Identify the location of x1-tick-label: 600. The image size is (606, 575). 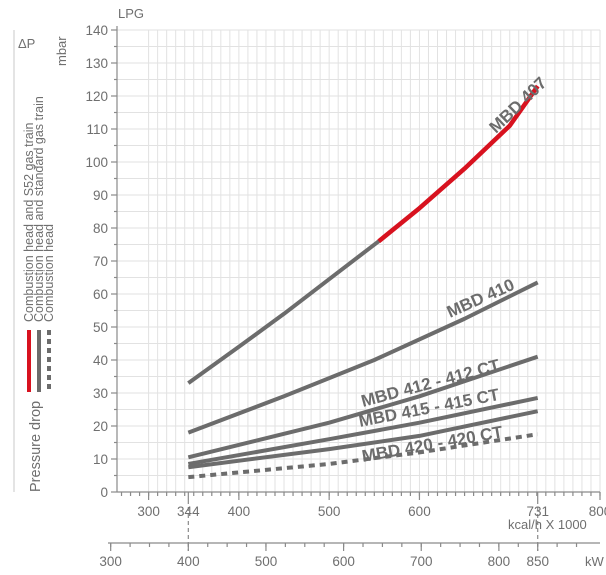
(419, 511).